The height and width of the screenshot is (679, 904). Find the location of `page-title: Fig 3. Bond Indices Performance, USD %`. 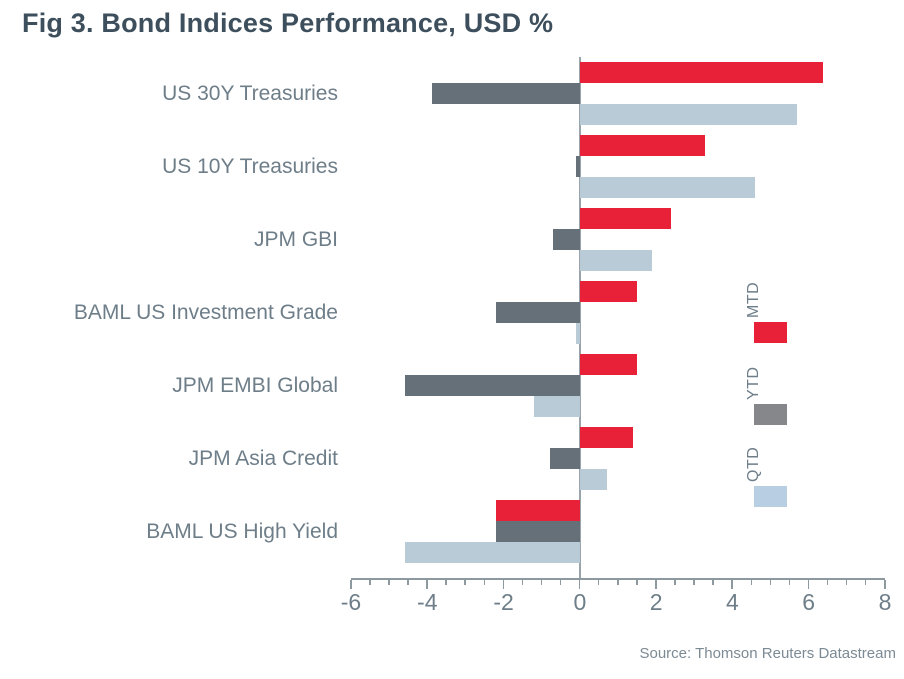

page-title: Fig 3. Bond Indices Performance, USD % is located at coordinates (288, 23).